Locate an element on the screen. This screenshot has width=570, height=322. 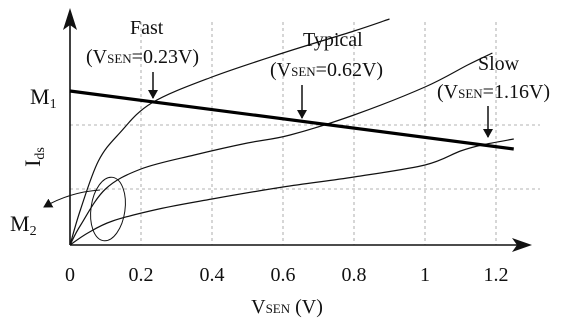
slow-name-label: Slow is located at coordinates (499, 64).